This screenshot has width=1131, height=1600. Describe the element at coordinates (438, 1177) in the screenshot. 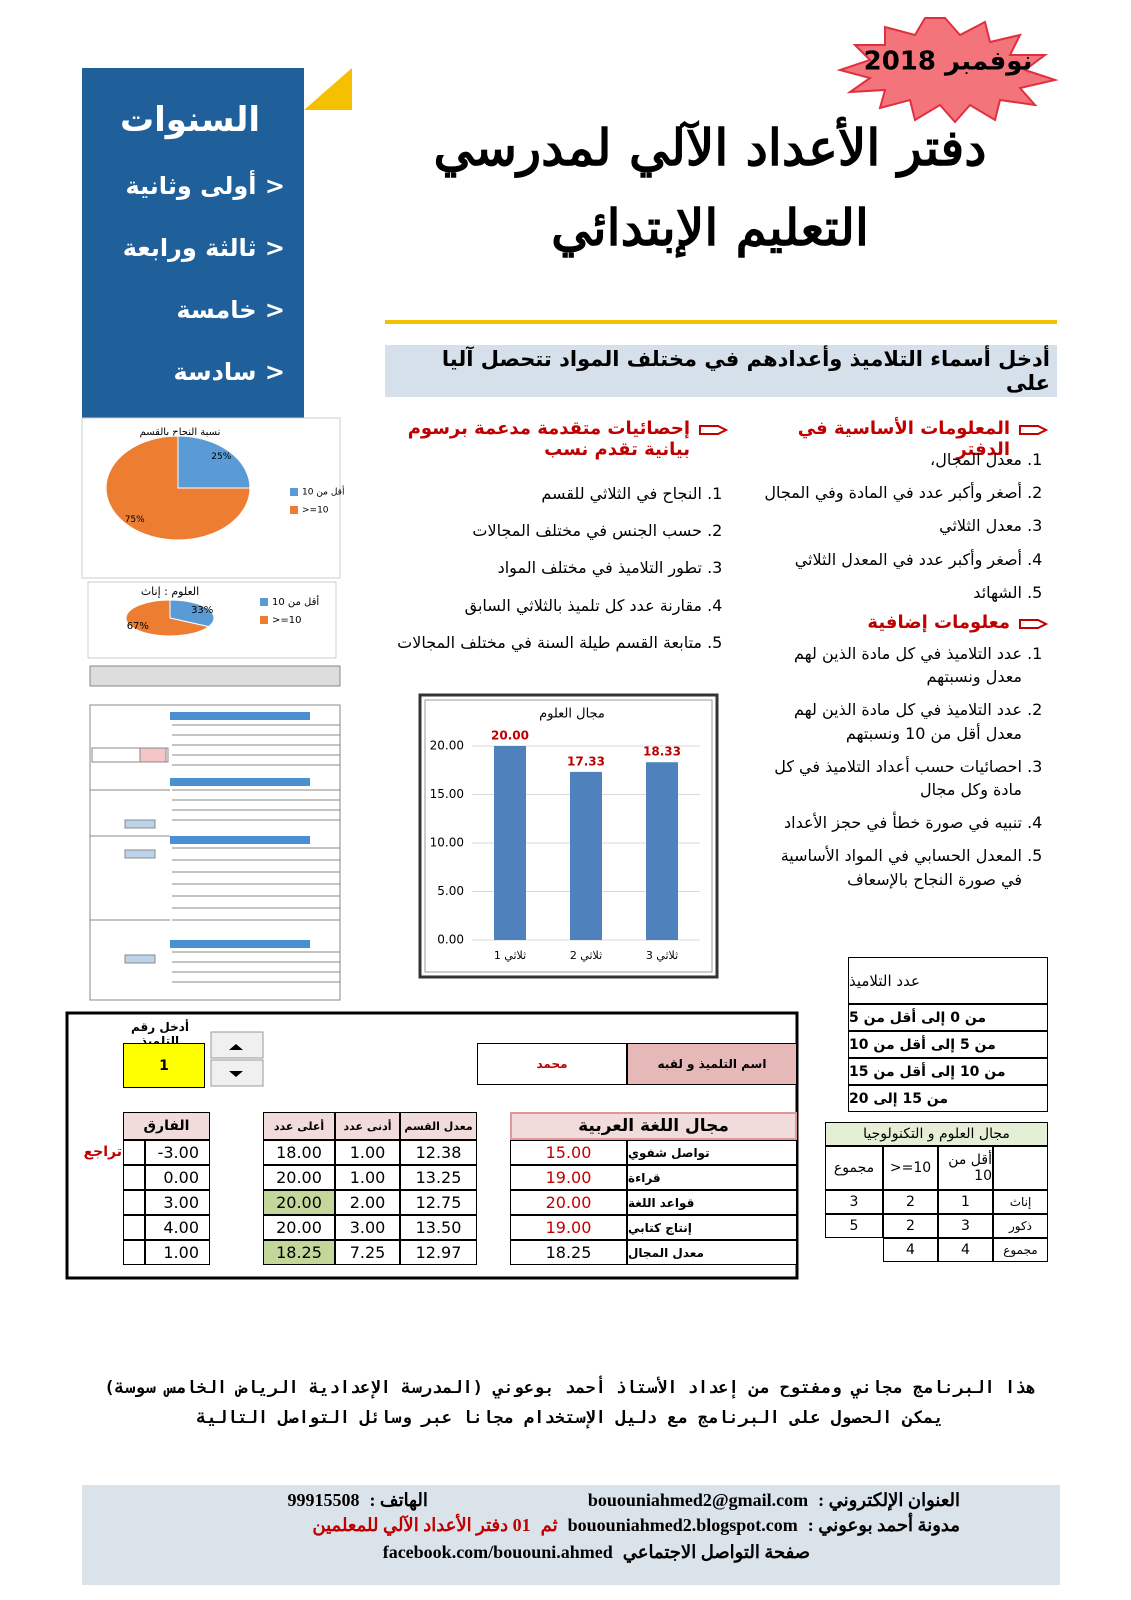

I see `class-avg: 13.25` at that location.